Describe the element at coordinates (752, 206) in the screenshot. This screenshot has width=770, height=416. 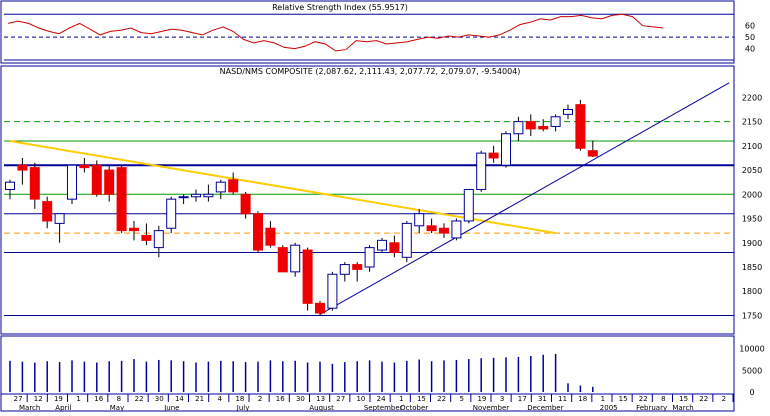
I see `price-axis: 2200 2150 2100 2050 2000 1950 1900 1850 1800 1750` at that location.